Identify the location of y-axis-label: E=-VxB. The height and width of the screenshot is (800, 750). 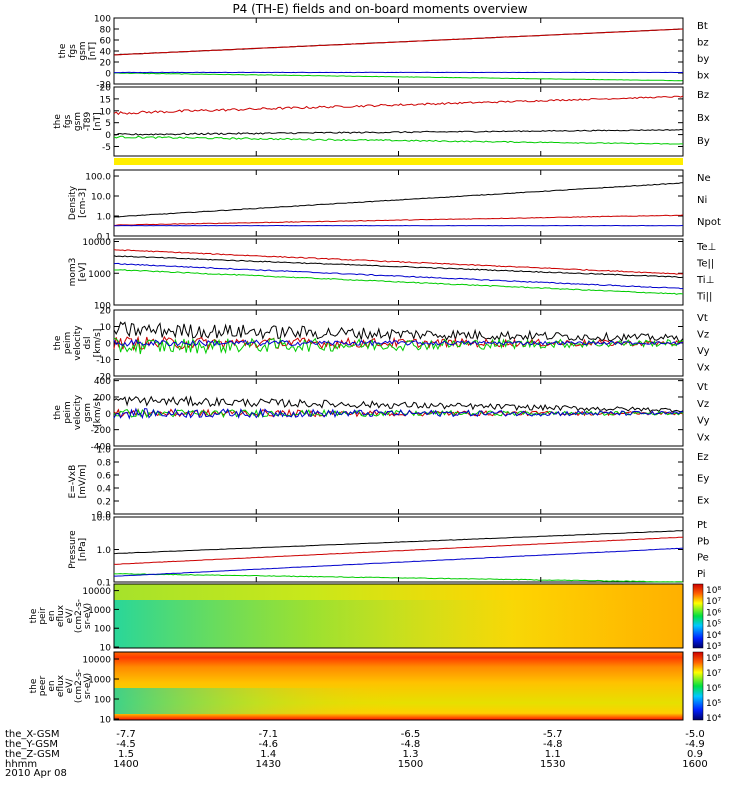
(73, 482).